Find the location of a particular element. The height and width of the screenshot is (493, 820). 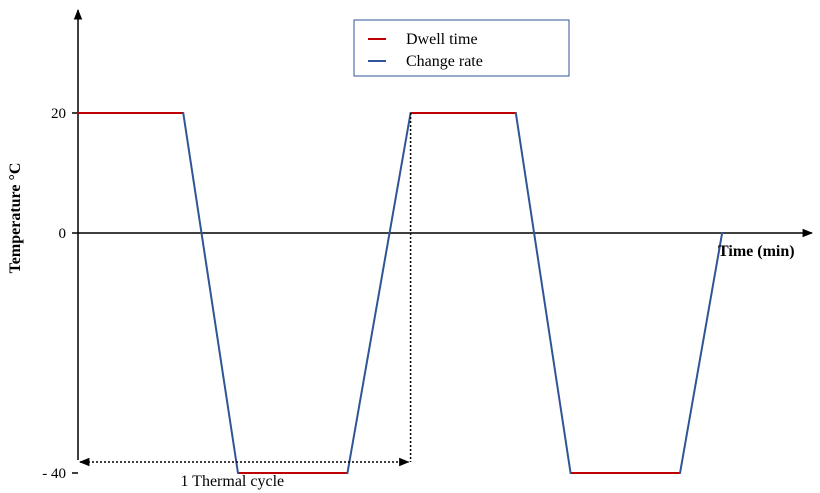

y-tick-label: 0 is located at coordinates (63, 234).